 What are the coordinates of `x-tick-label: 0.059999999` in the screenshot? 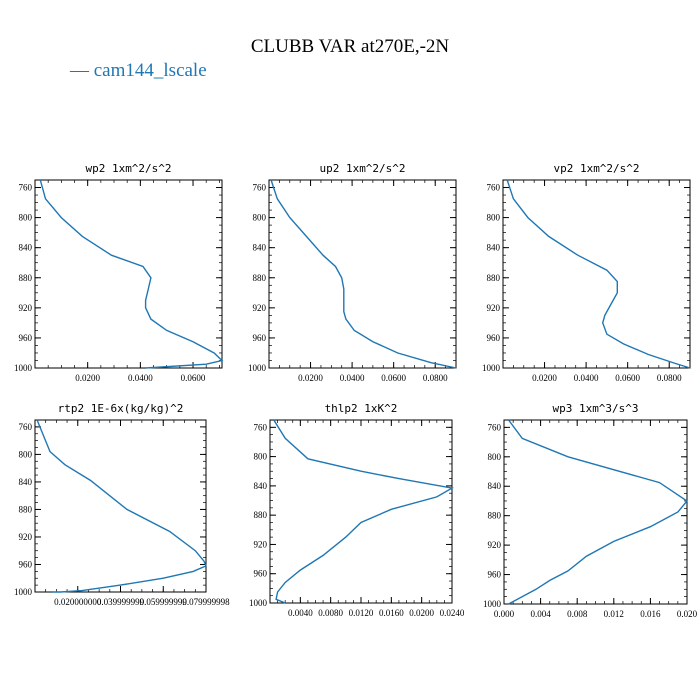 It's located at (164, 602).